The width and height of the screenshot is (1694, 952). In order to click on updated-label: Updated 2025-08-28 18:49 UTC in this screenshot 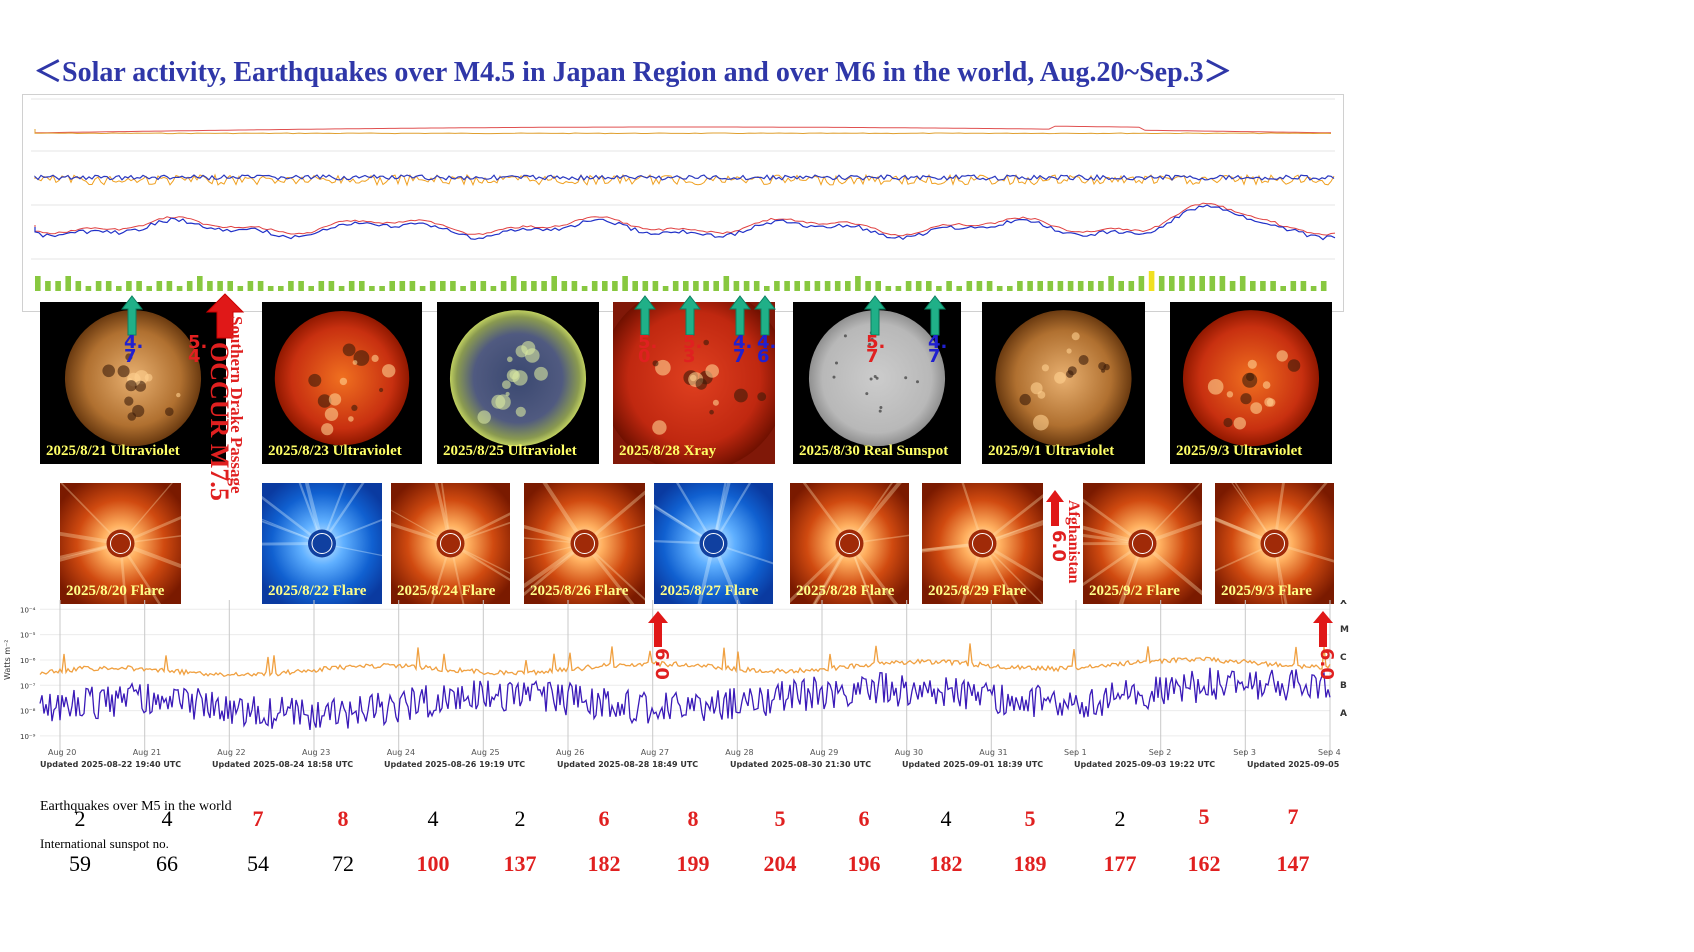, I will do `click(628, 764)`.